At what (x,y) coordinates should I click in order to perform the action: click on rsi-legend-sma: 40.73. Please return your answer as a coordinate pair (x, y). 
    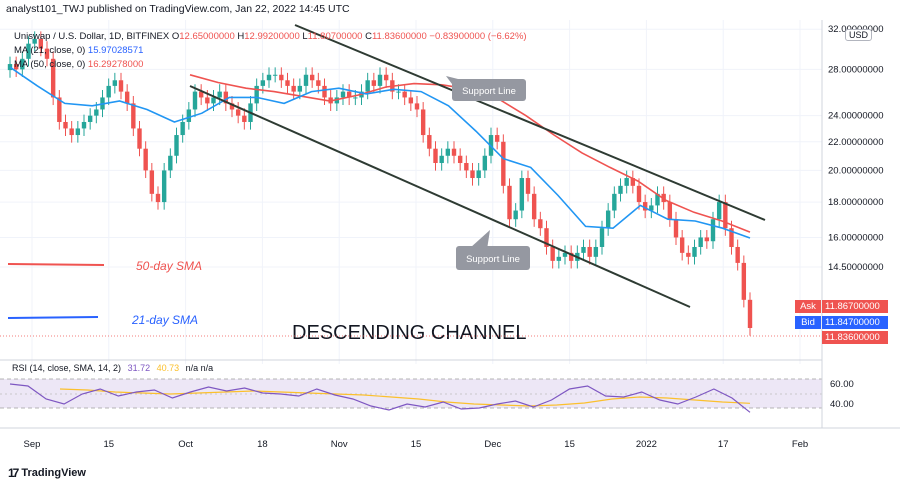
    Looking at the image, I should click on (168, 368).